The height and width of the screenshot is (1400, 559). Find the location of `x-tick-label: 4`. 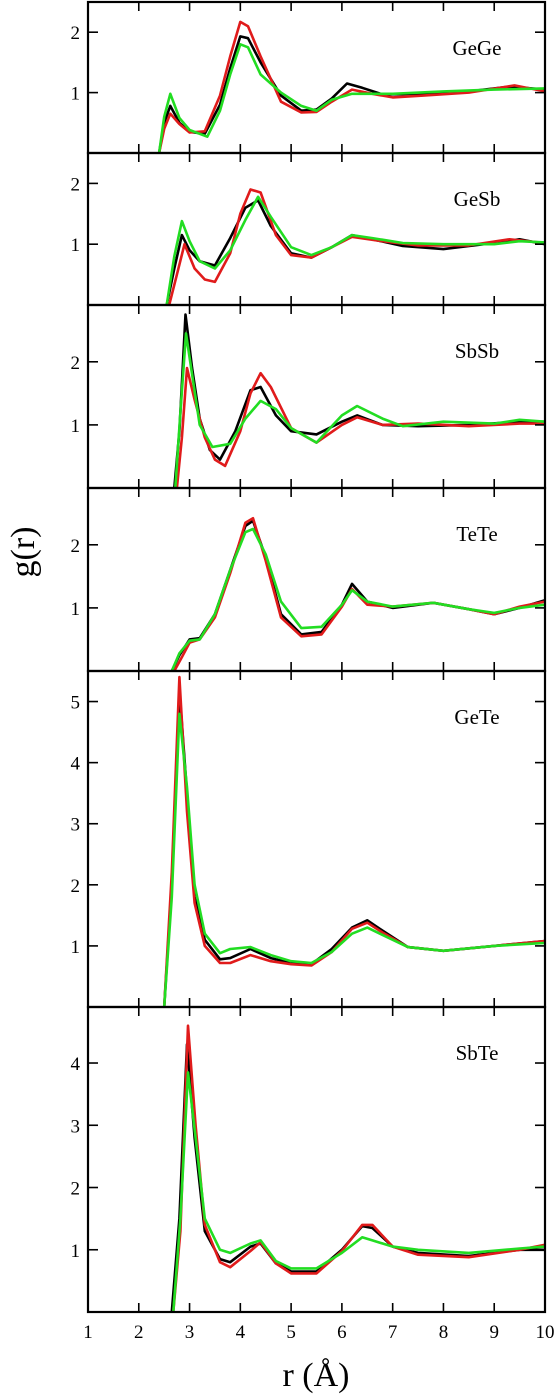

x-tick-label: 4 is located at coordinates (241, 1332).